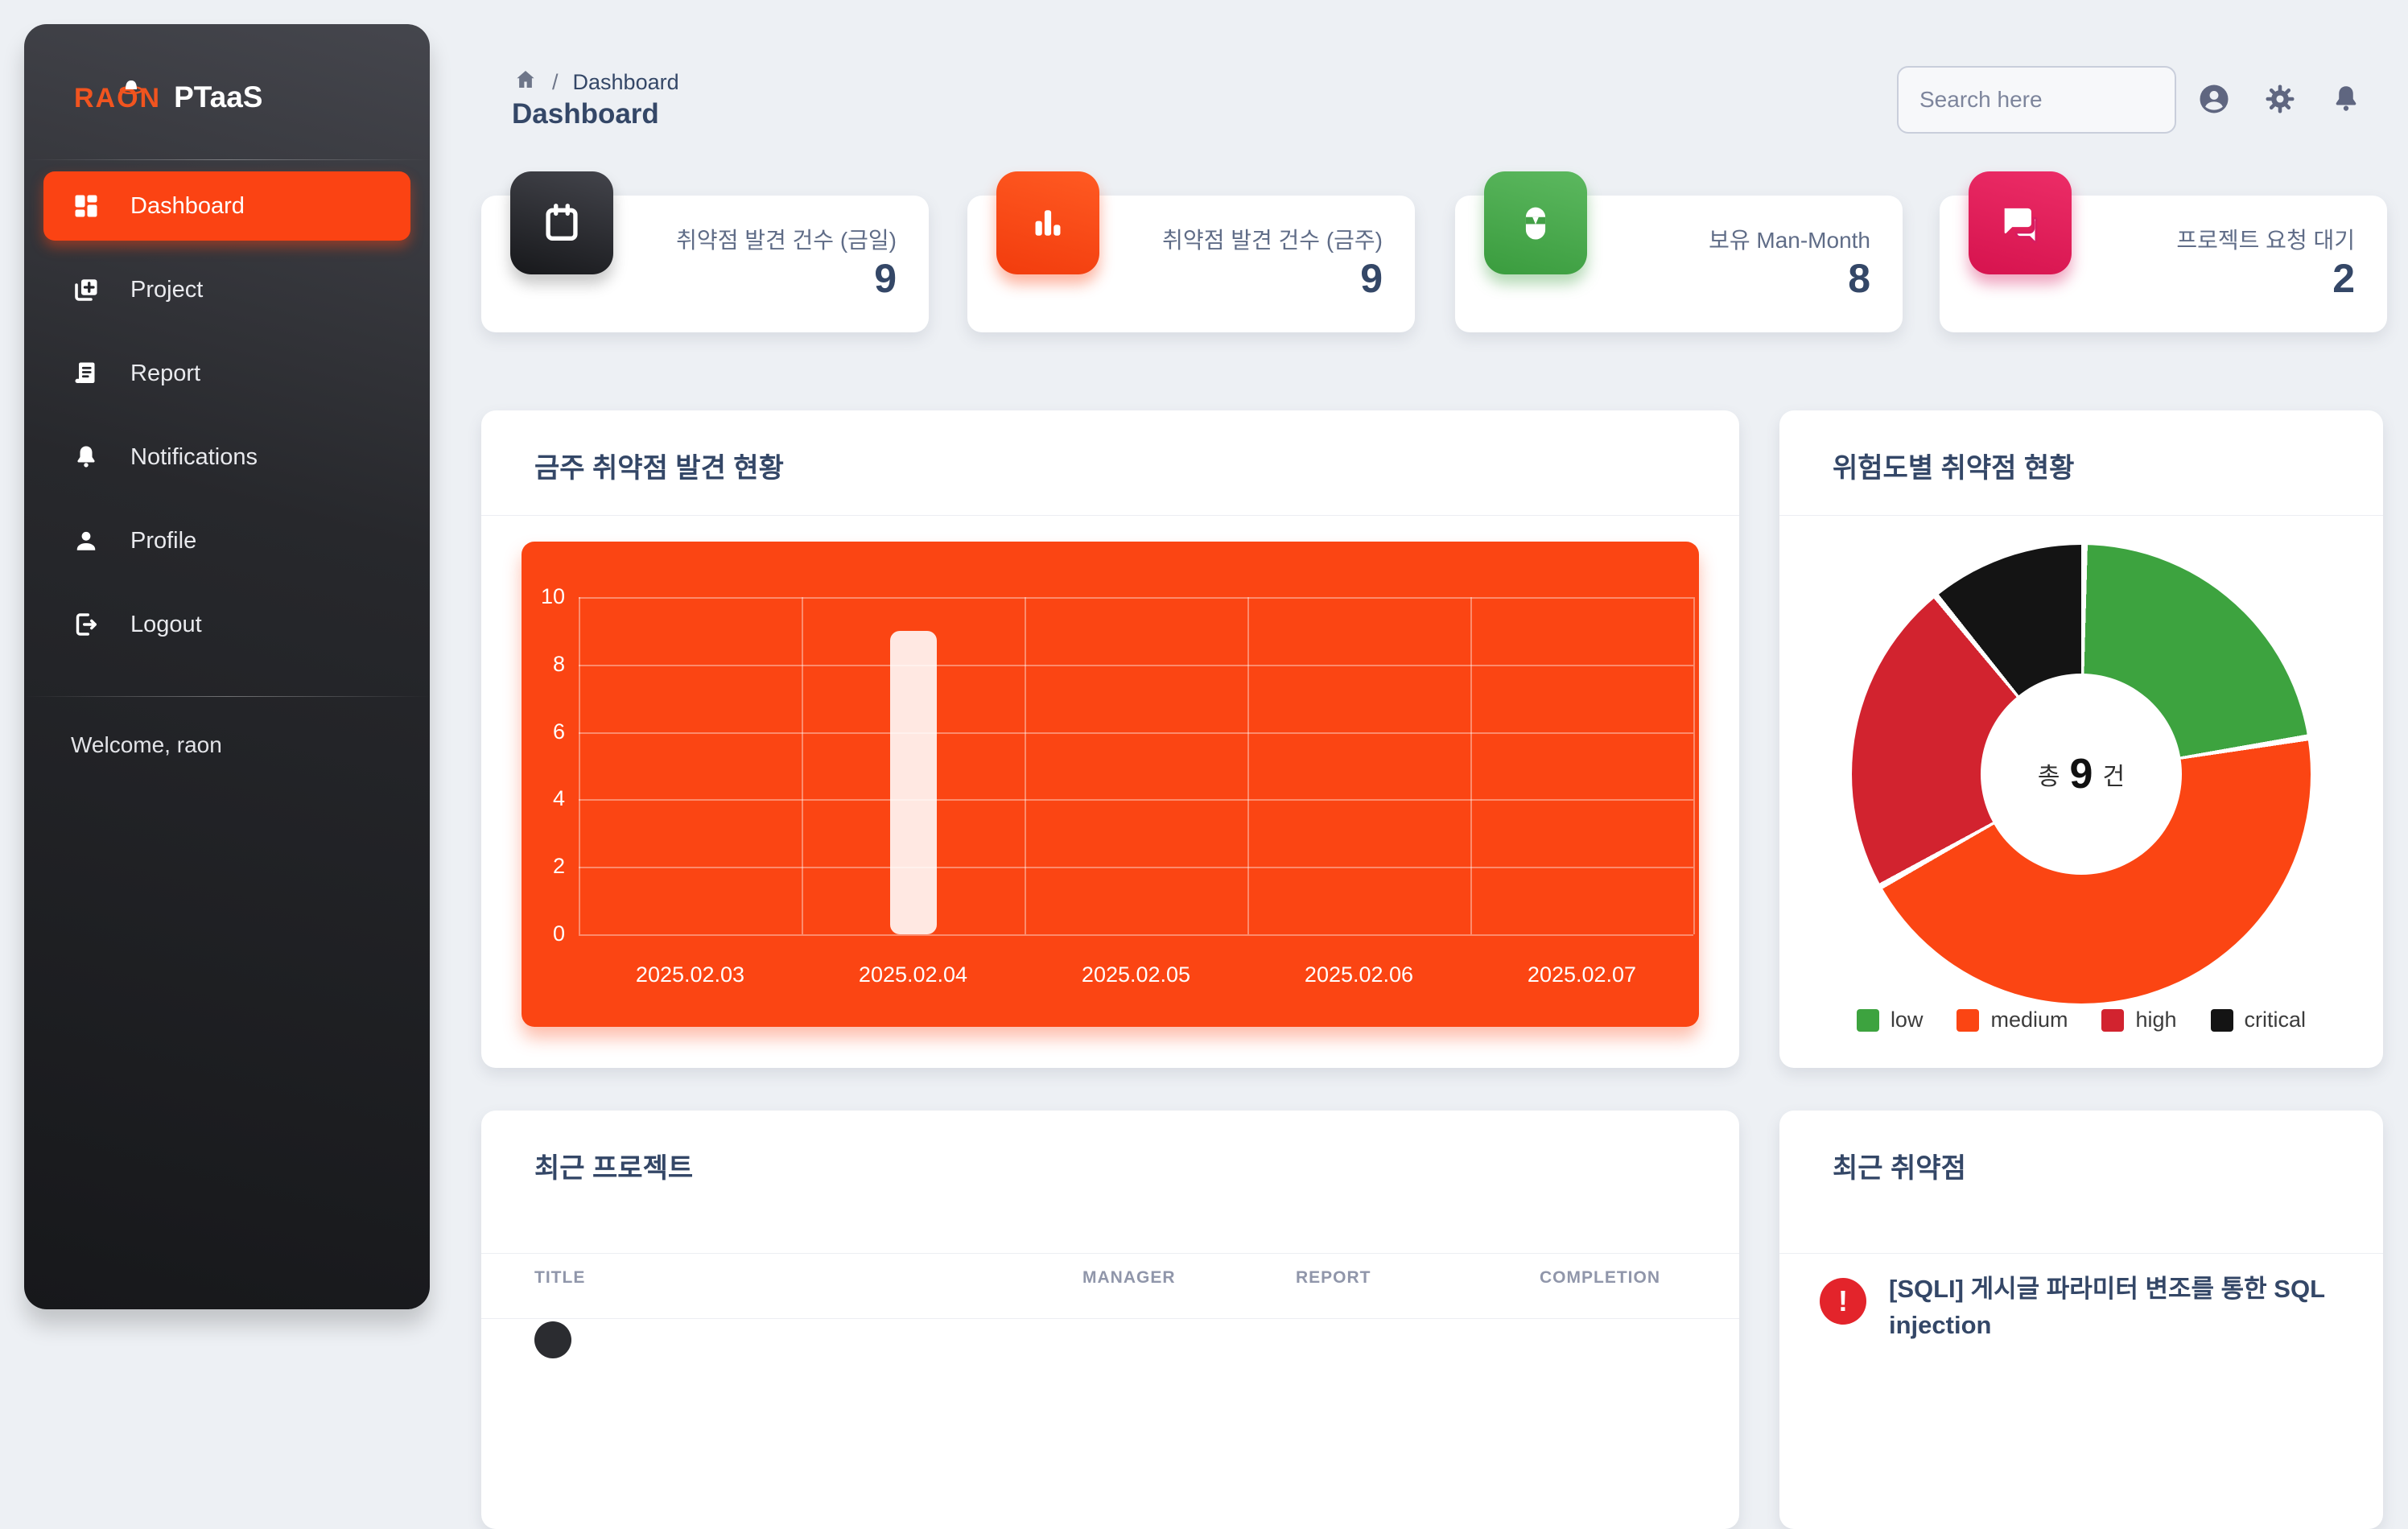 The image size is (2408, 1529). I want to click on forum-icon, so click(2020, 222).